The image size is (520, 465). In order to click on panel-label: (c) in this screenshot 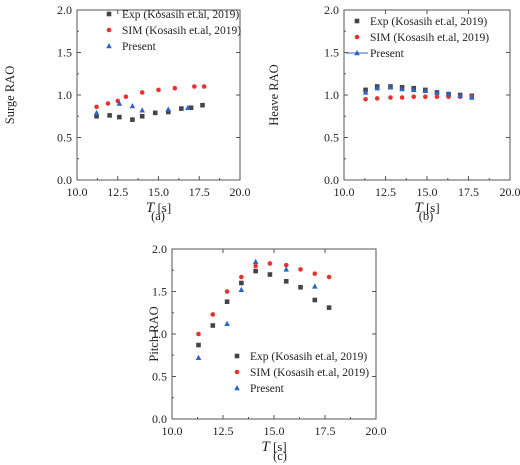, I will do `click(280, 456)`.